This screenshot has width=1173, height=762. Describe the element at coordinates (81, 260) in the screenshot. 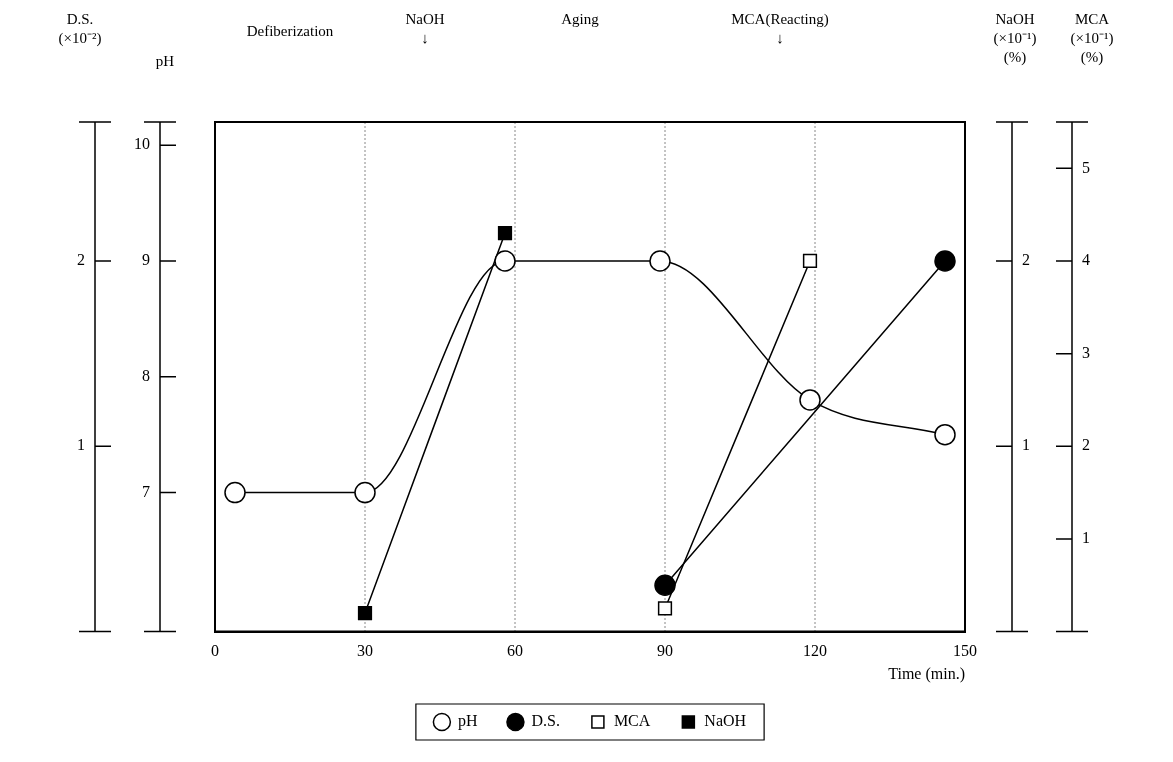

I see `text: 2` at that location.